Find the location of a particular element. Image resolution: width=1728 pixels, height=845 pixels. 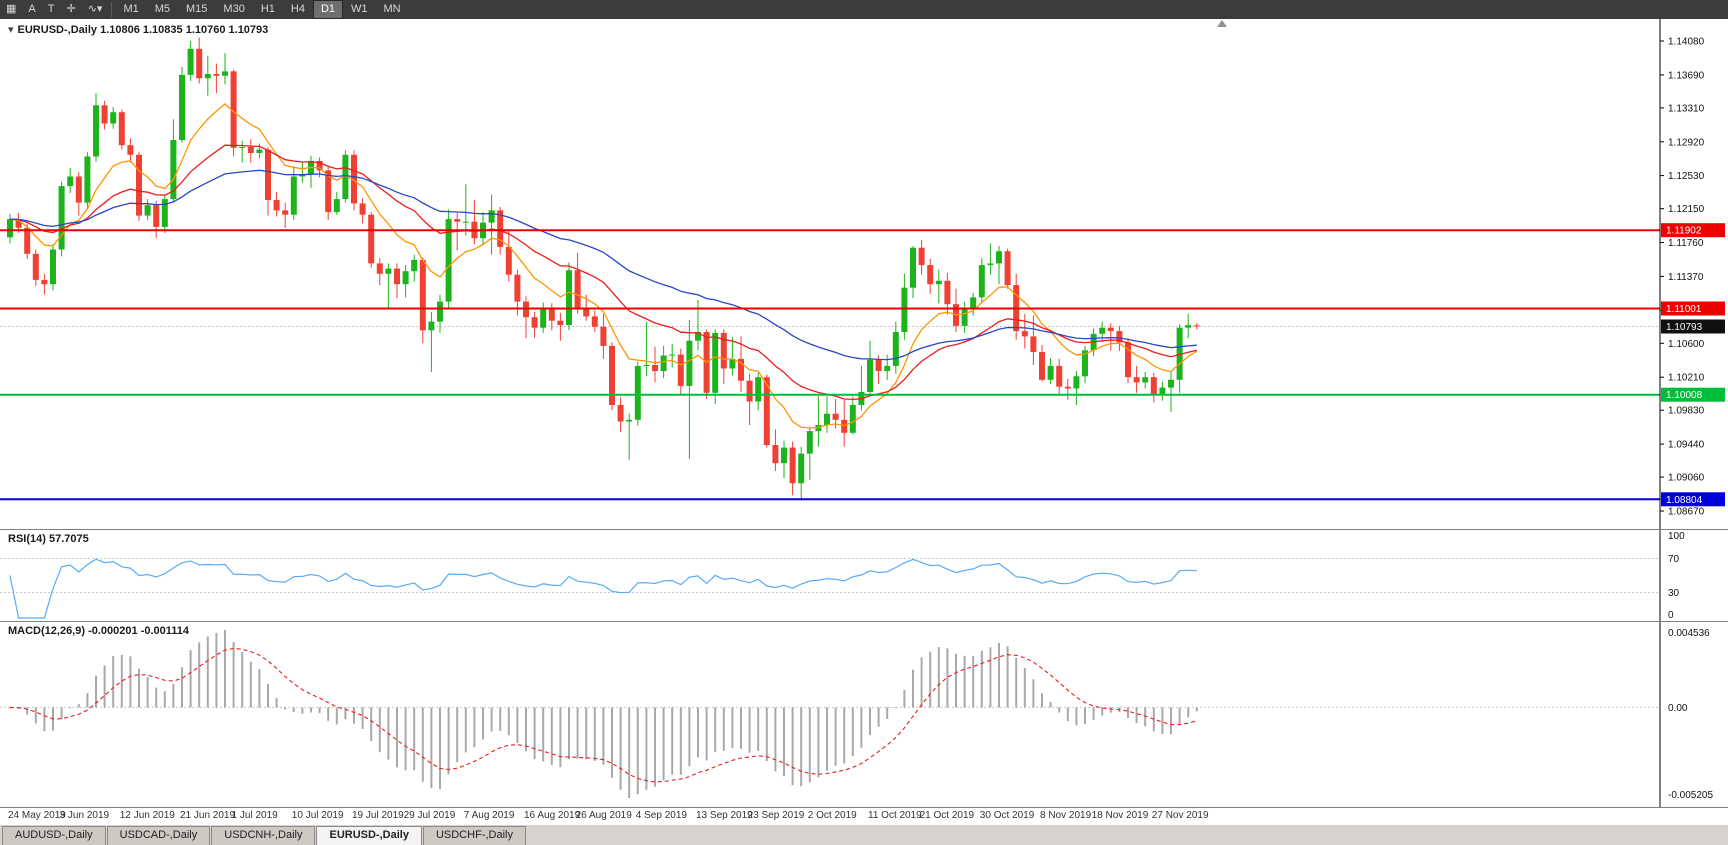

svg-text: 1.12530 is located at coordinates (1686, 176).